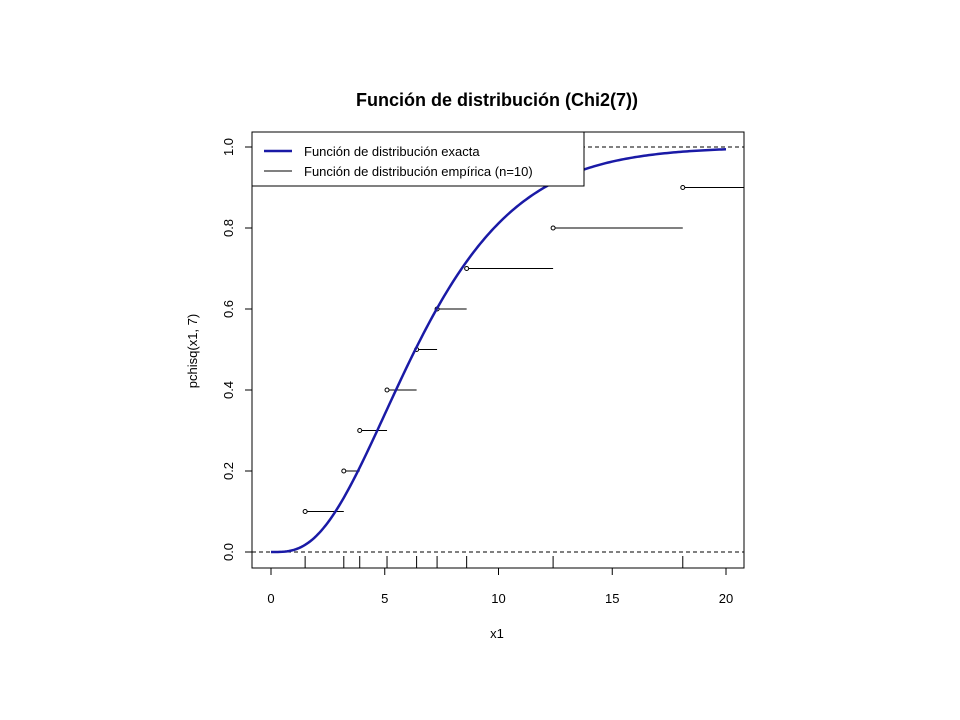  I want to click on x-tick-label-4: 20, so click(726, 598).